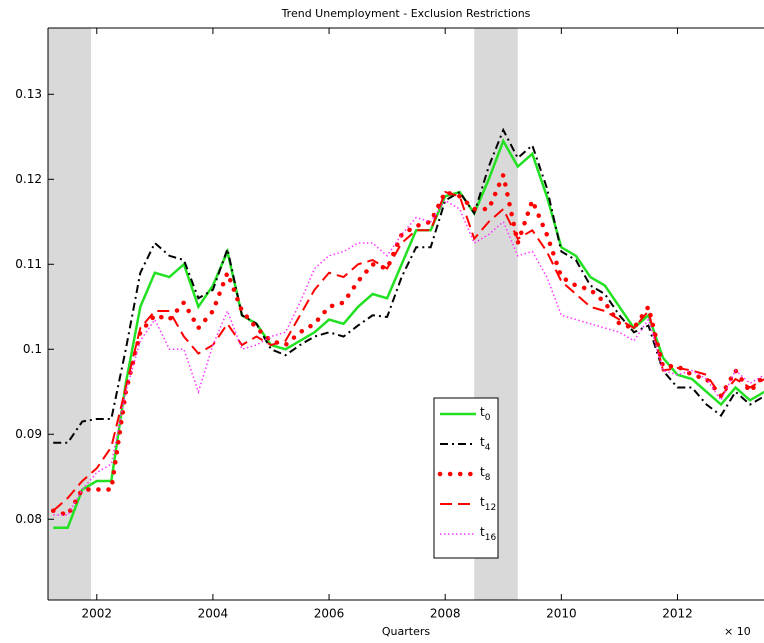 This screenshot has width=764, height=643. What do you see at coordinates (69, 314) in the screenshot?
I see `shaded-region` at bounding box center [69, 314].